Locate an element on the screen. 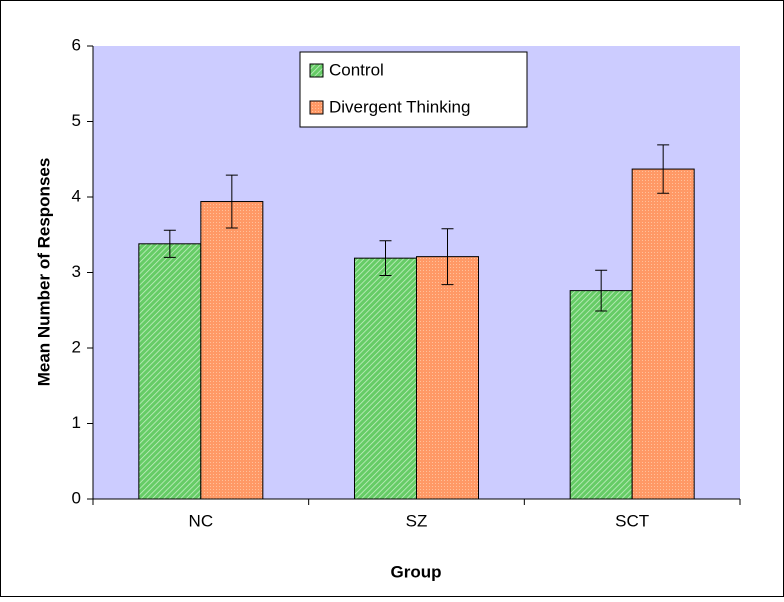 The image size is (784, 602). y-tick-label: 0 is located at coordinates (76, 497).